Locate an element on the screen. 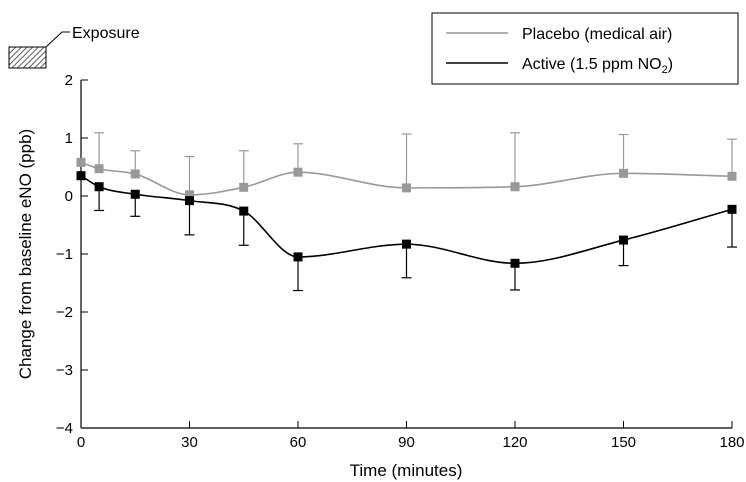  x-tick-label: 30 is located at coordinates (189, 442).